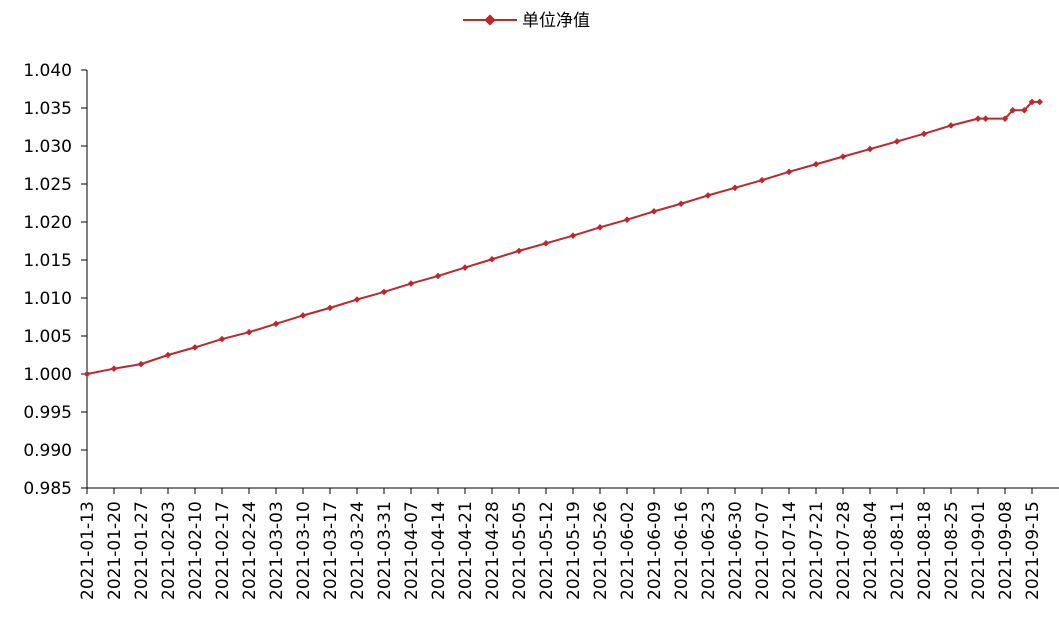 The width and height of the screenshot is (1059, 620). I want to click on y-tick-label: 1.010, so click(47, 299).